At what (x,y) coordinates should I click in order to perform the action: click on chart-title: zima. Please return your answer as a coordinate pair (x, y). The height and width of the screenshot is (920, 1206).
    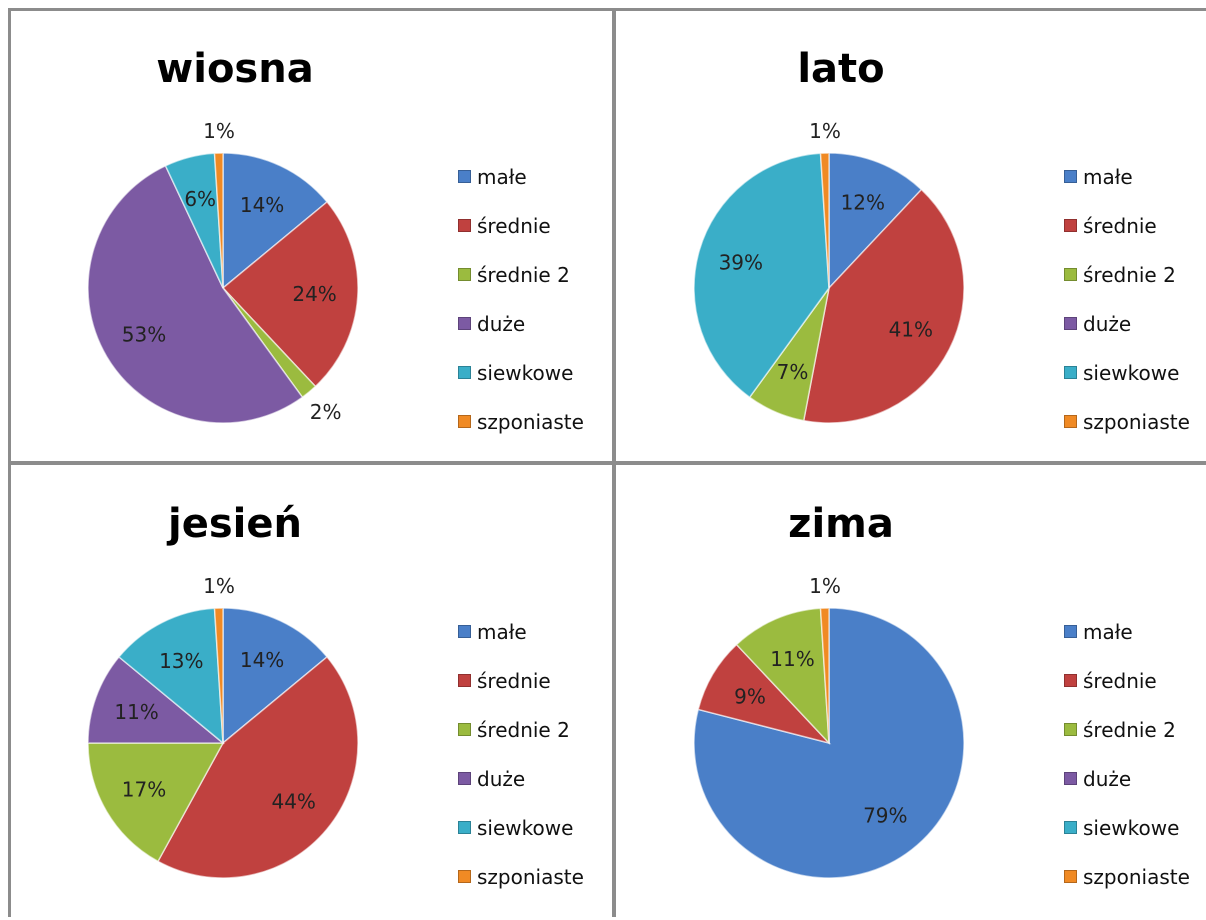
    Looking at the image, I should click on (841, 524).